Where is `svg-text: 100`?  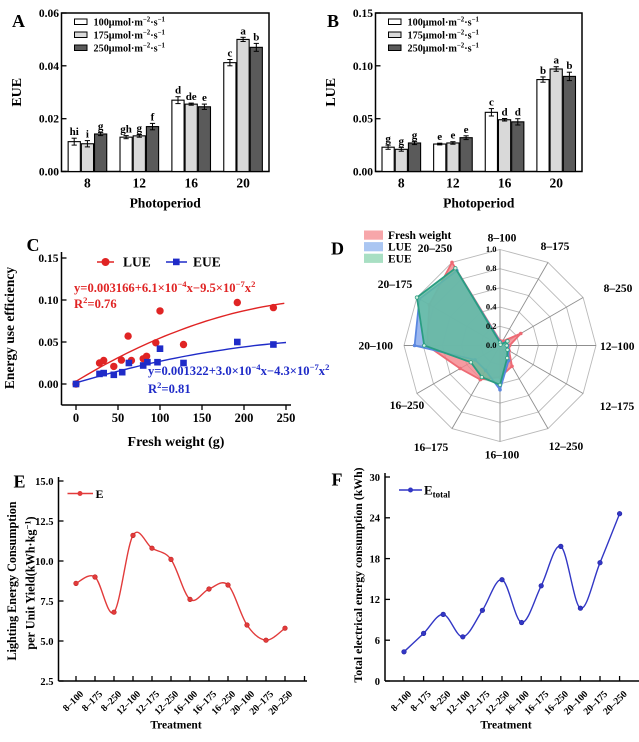
svg-text: 100 is located at coordinates (160, 418).